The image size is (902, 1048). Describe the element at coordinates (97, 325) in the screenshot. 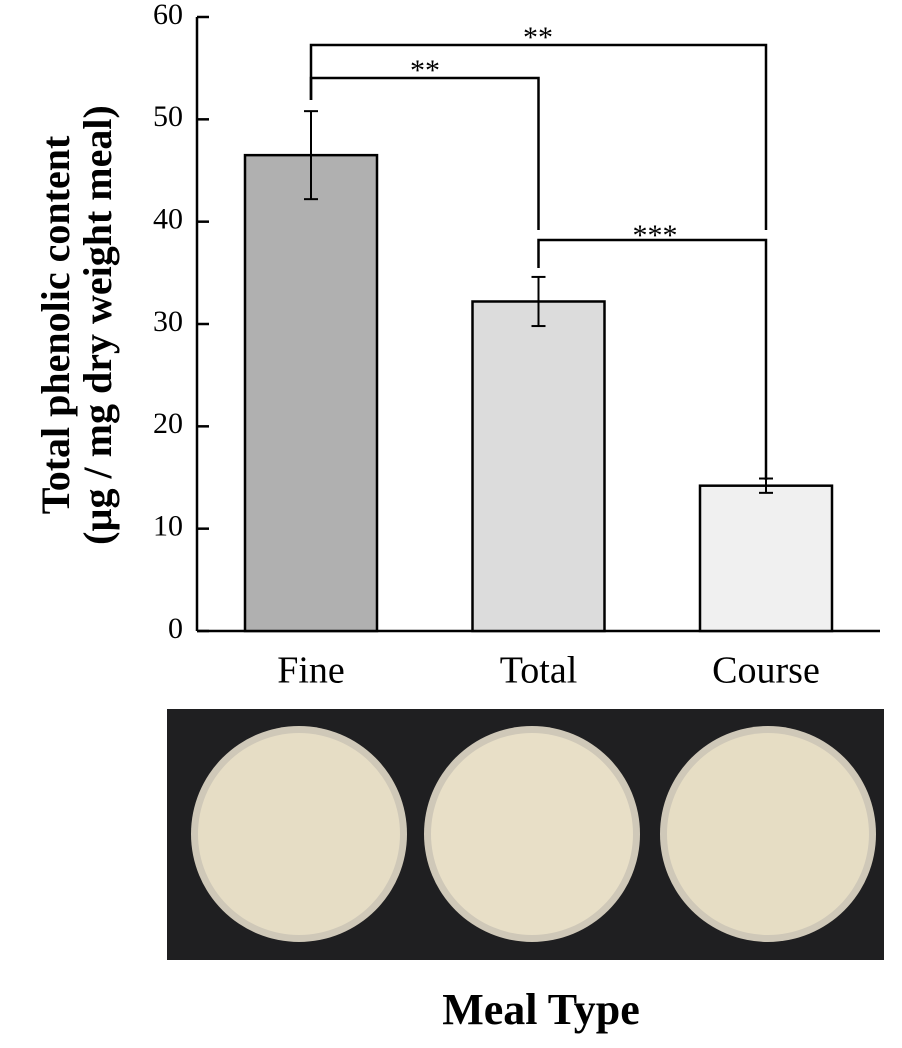

I see `y-axis-label: (µg / mg dry weight meal)` at that location.